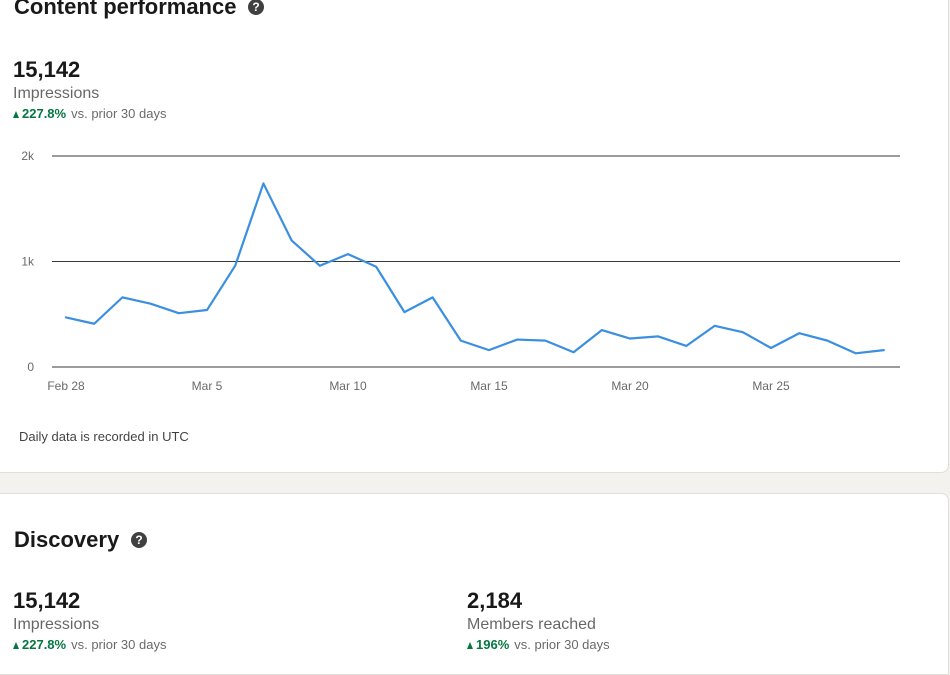 This screenshot has height=675, width=950. What do you see at coordinates (28, 262) in the screenshot?
I see `y-tick-label: 1k` at bounding box center [28, 262].